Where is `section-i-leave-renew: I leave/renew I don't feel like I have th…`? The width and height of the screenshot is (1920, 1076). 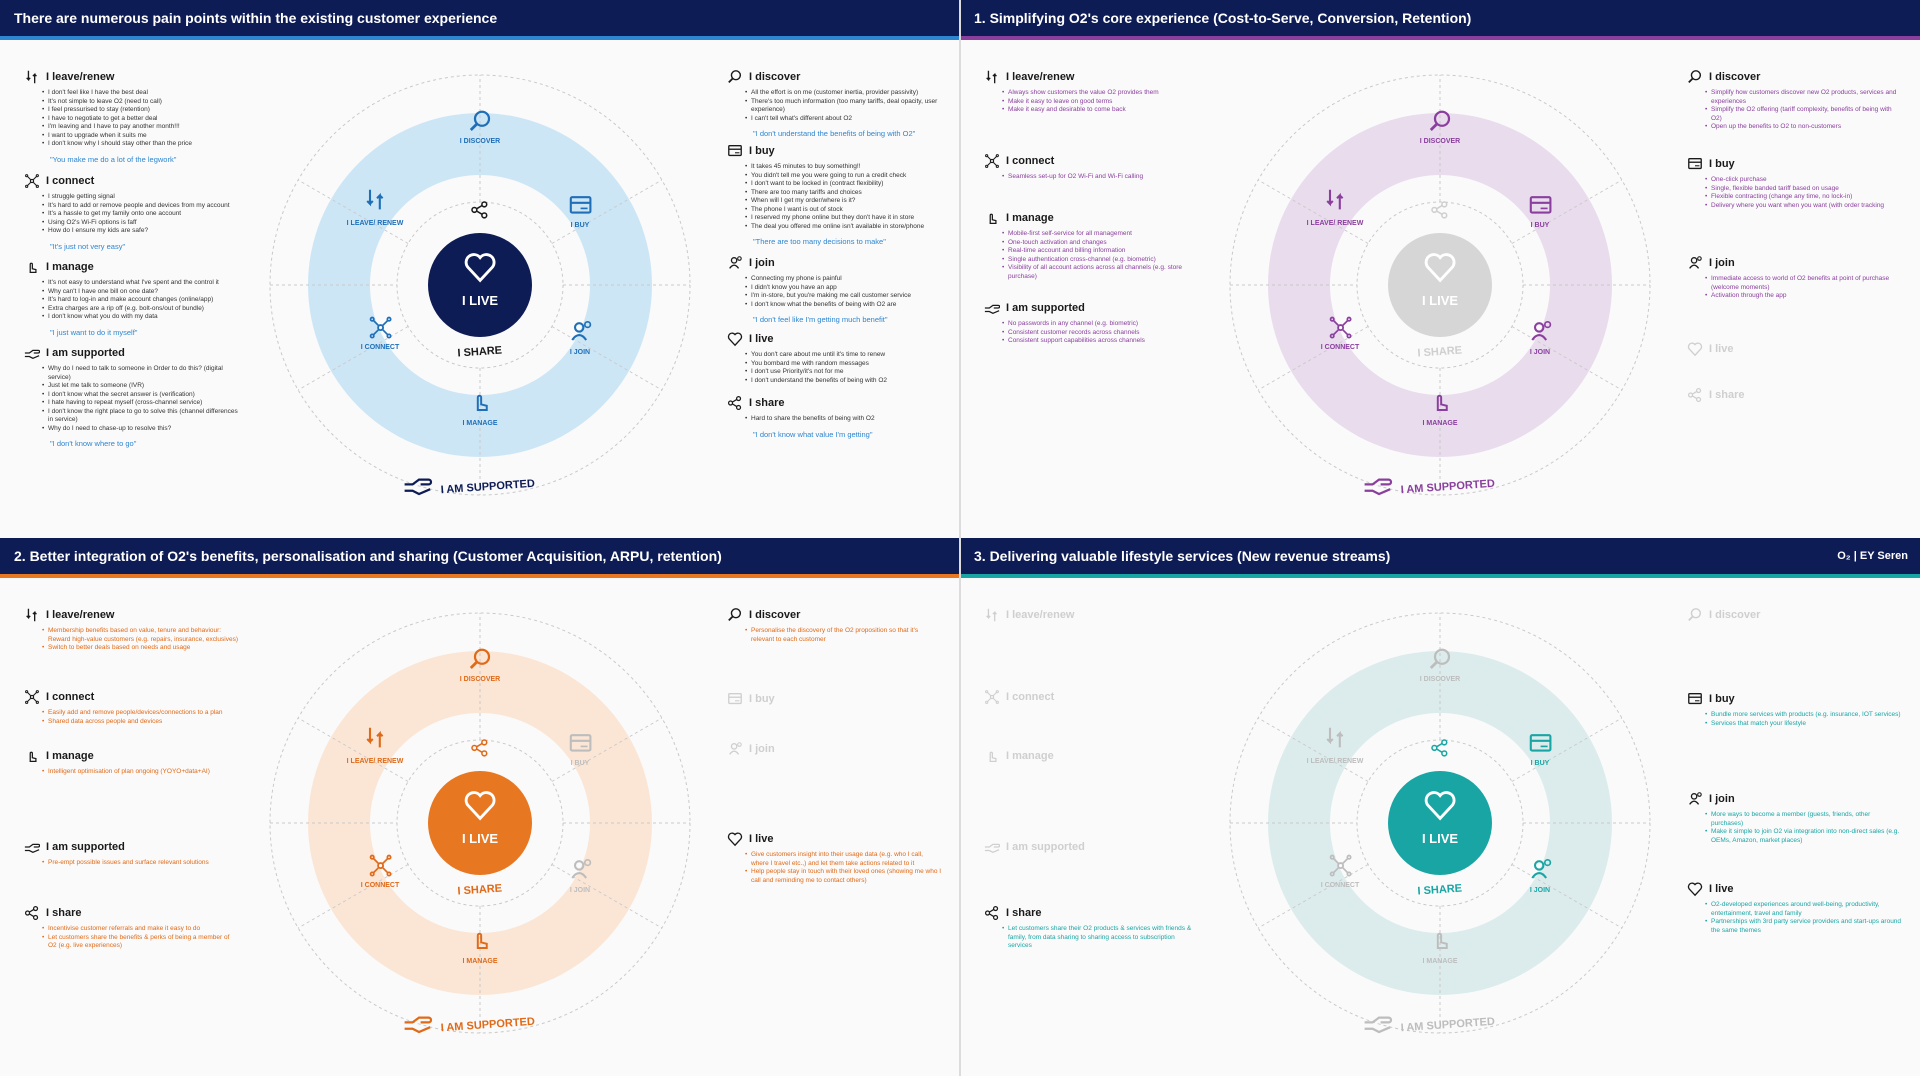 section-i-leave-renew: I leave/renew I don't feel like I have th… is located at coordinates (131, 116).